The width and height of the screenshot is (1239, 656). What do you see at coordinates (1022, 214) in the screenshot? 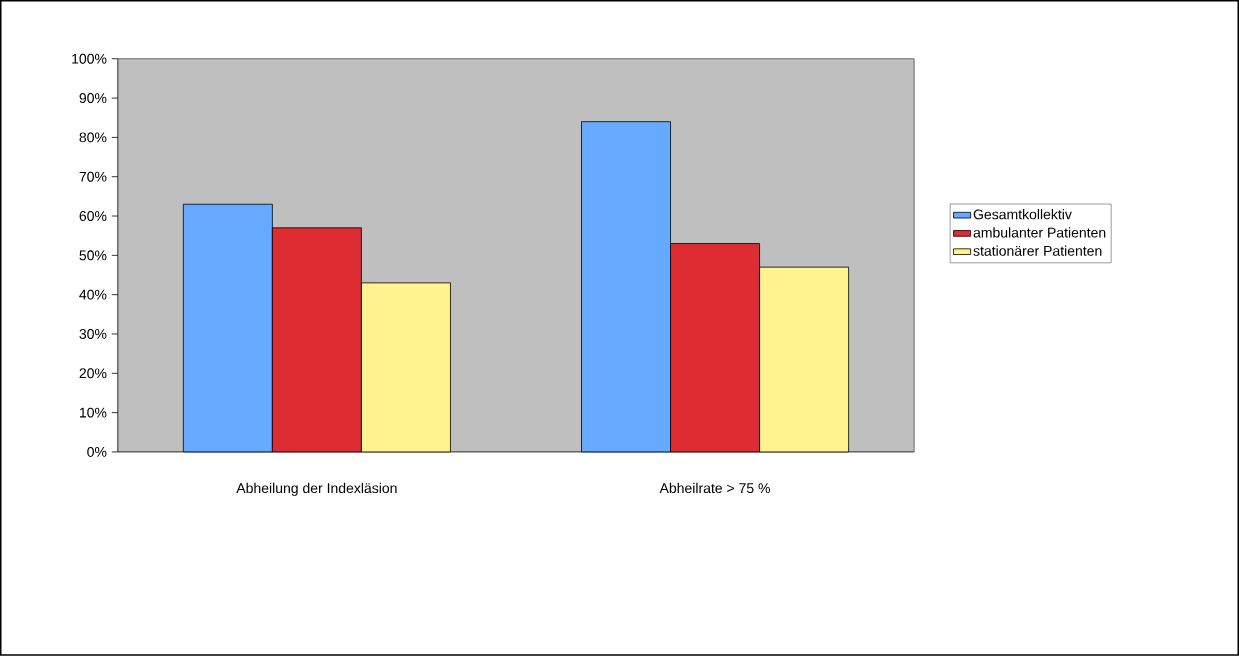
I see `legend-label: Gesamtkollektiv` at bounding box center [1022, 214].